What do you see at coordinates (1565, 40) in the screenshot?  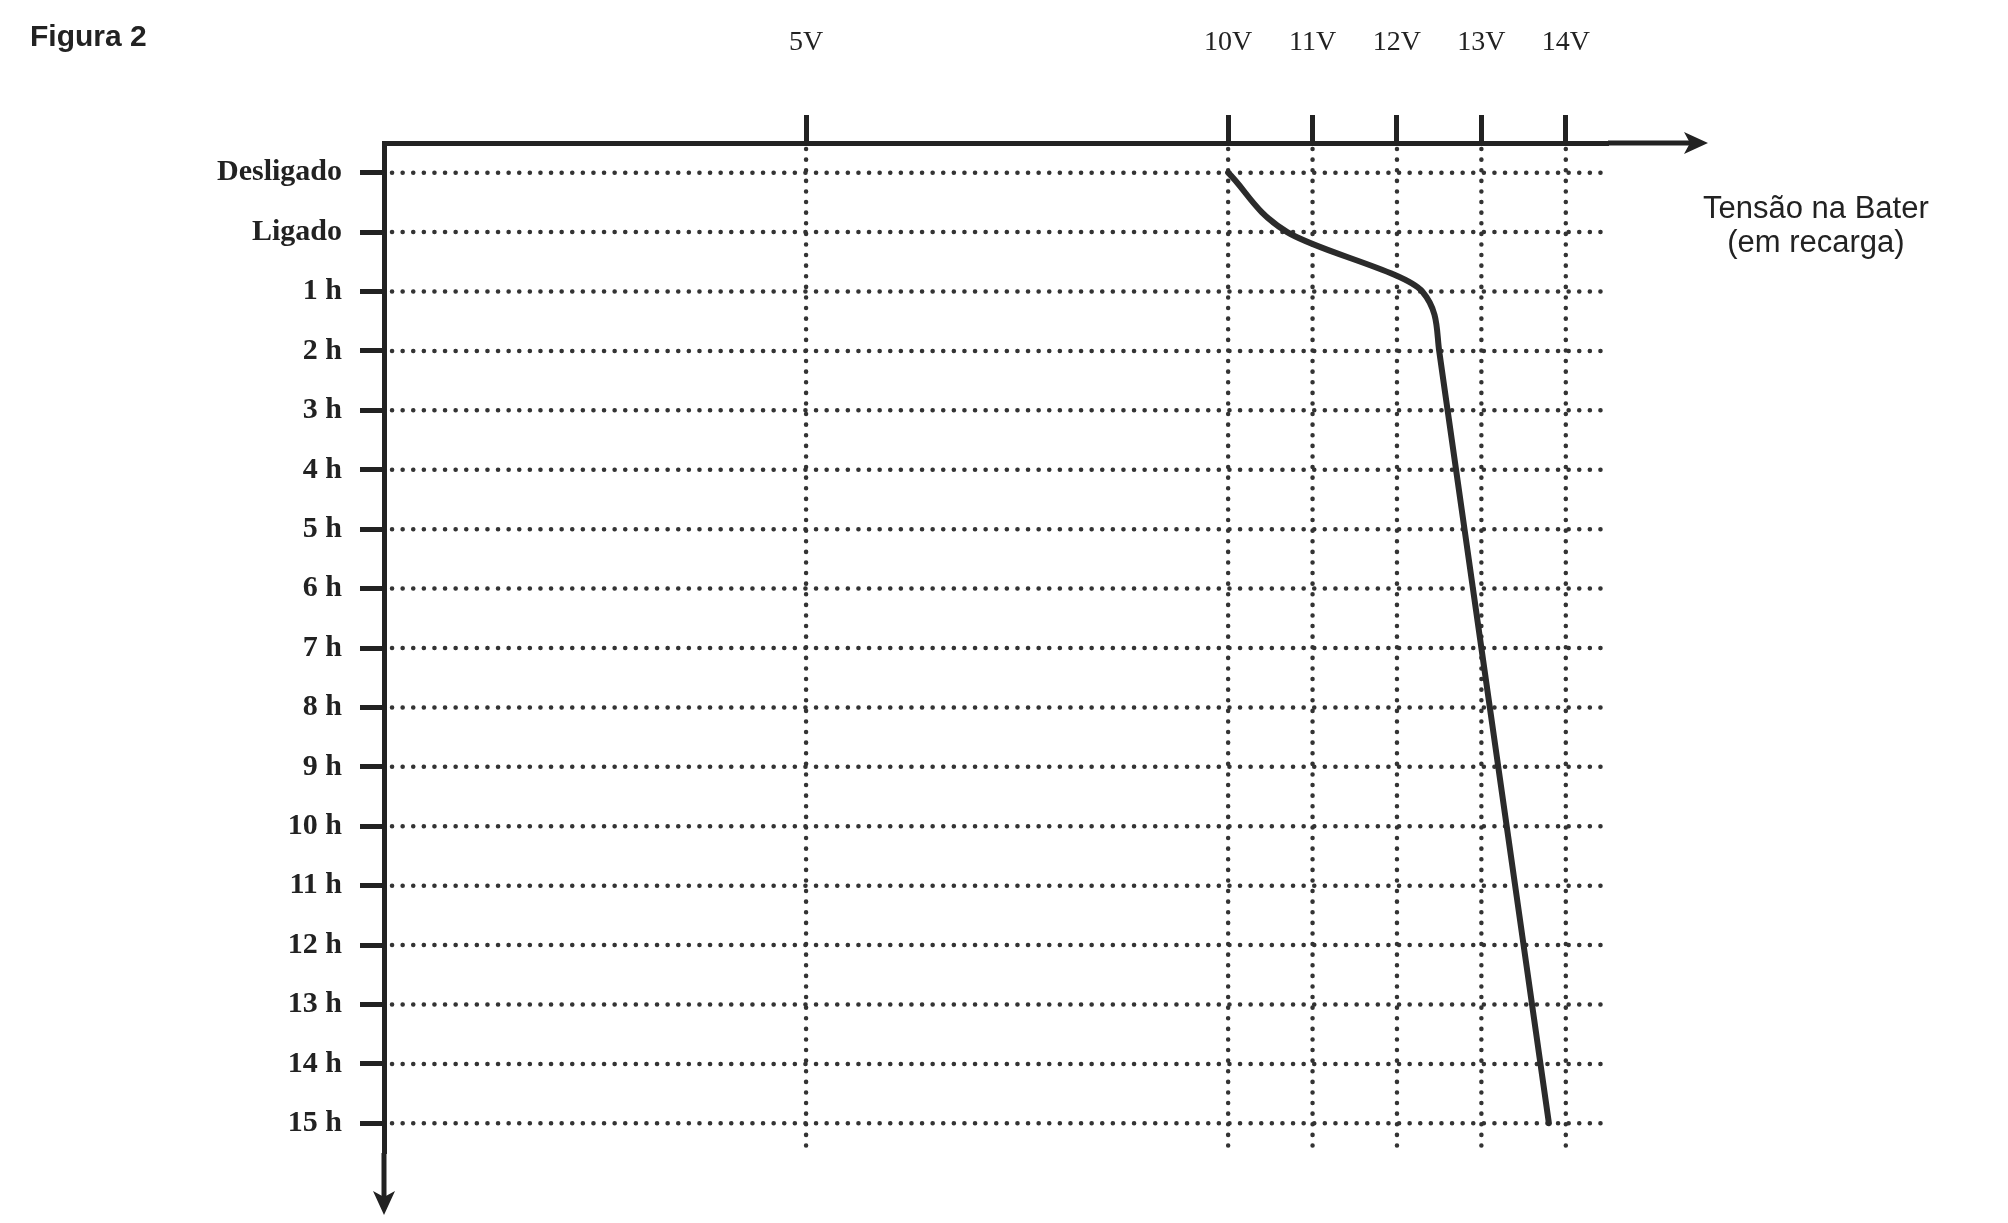 I see `x-tick-label: 14V` at bounding box center [1565, 40].